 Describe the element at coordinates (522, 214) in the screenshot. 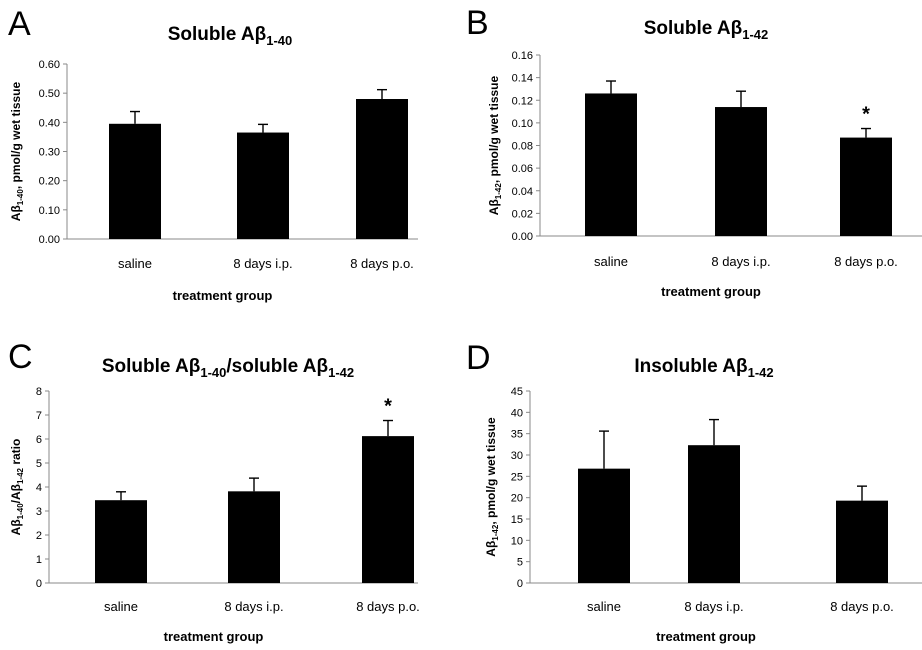

I see `y-tick-label: 0.02` at that location.